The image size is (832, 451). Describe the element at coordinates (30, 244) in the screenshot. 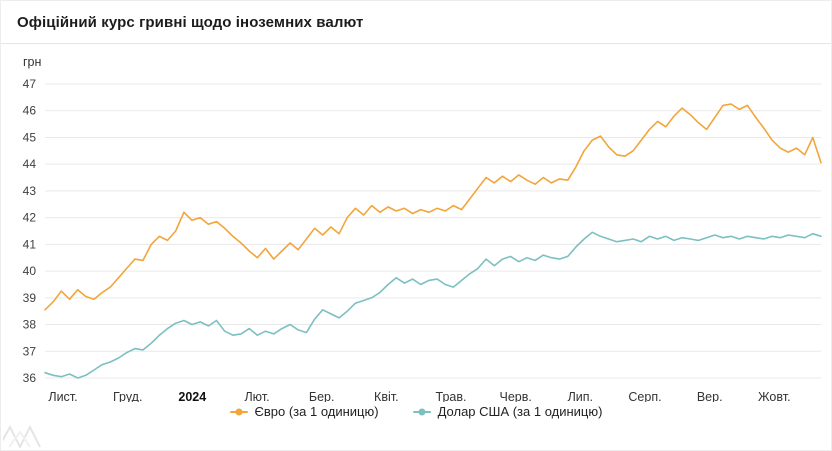

I see `y-tick-label: 41` at that location.